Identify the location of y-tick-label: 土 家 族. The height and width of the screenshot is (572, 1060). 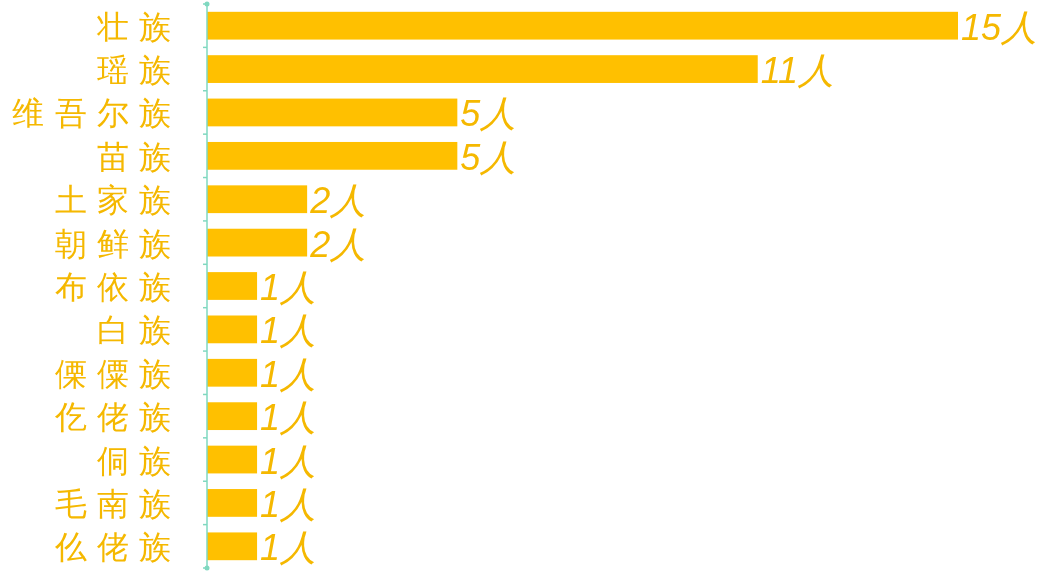
(112, 200).